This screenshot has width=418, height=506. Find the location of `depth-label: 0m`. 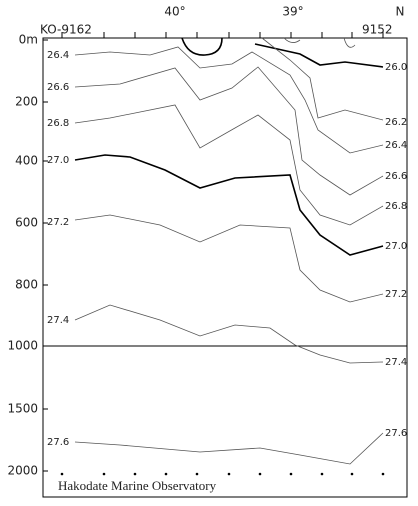

depth-label: 0m is located at coordinates (28, 40).